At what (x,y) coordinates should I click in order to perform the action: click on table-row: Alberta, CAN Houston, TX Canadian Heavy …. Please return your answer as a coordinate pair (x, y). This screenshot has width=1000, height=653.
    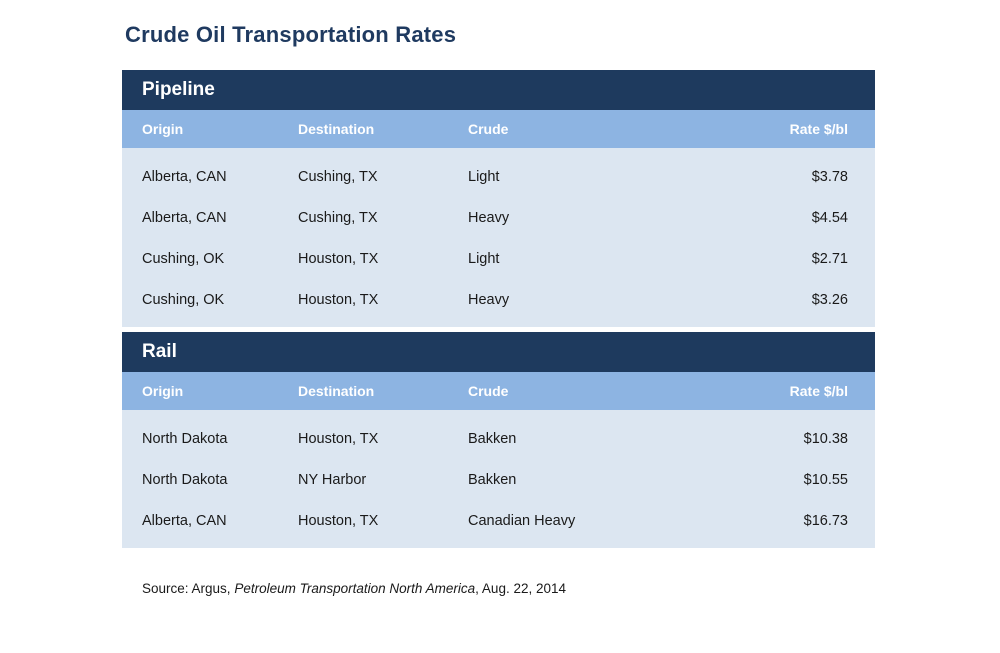
    Looking at the image, I should click on (498, 520).